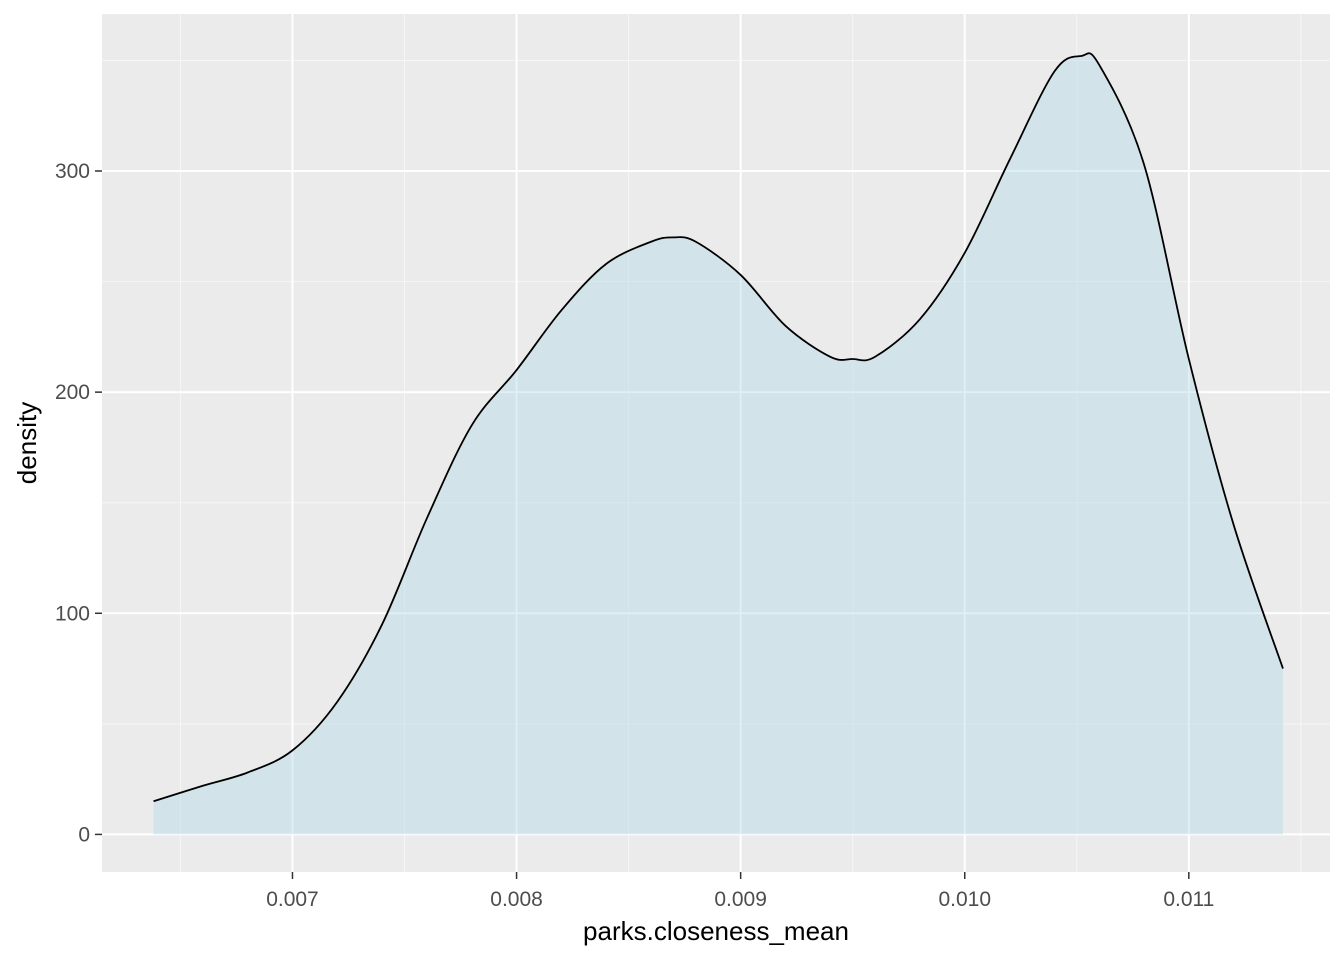  I want to click on x-axis-title: parks.closeness_mean, so click(716, 931).